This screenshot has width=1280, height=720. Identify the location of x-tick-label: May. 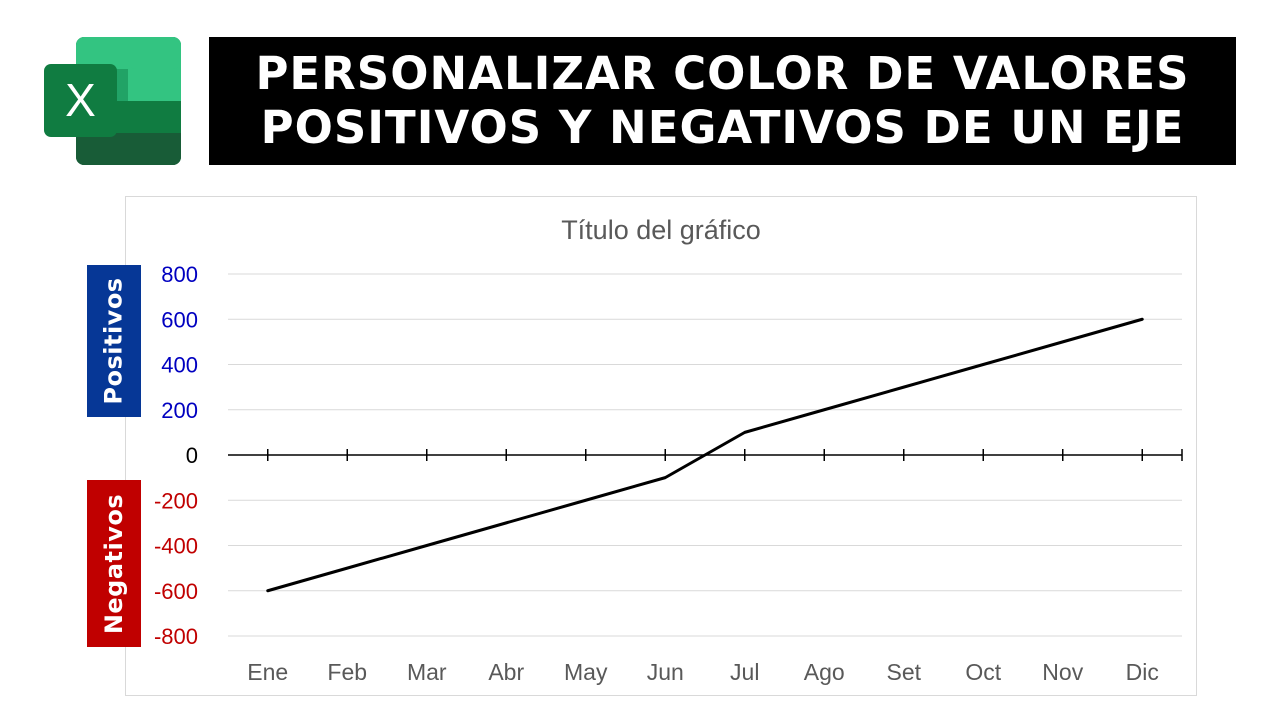
(586, 672).